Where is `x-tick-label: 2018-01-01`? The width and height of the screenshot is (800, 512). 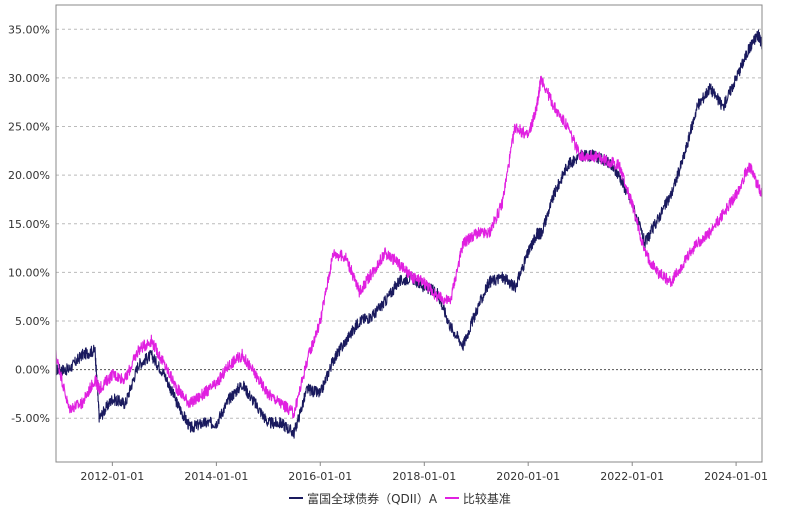
x-tick-label: 2018-01-01 is located at coordinates (424, 476).